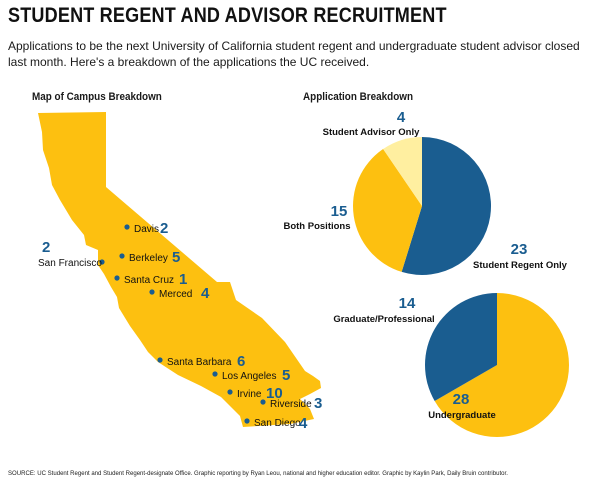  Describe the element at coordinates (160, 360) in the screenshot. I see `map-dot-santa-barbara` at that location.